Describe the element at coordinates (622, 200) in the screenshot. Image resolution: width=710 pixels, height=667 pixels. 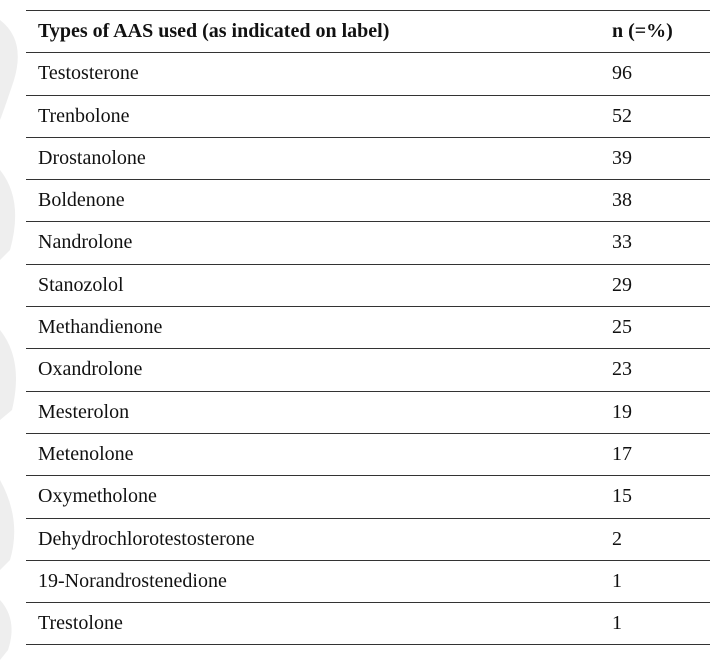
I see `count-cell: 38` at that location.